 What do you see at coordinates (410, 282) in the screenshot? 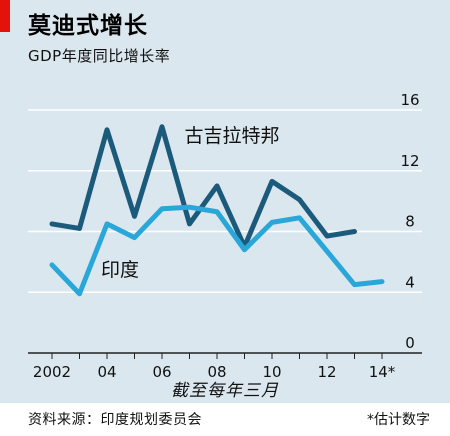
I see `y-tick-label: 4` at bounding box center [410, 282].